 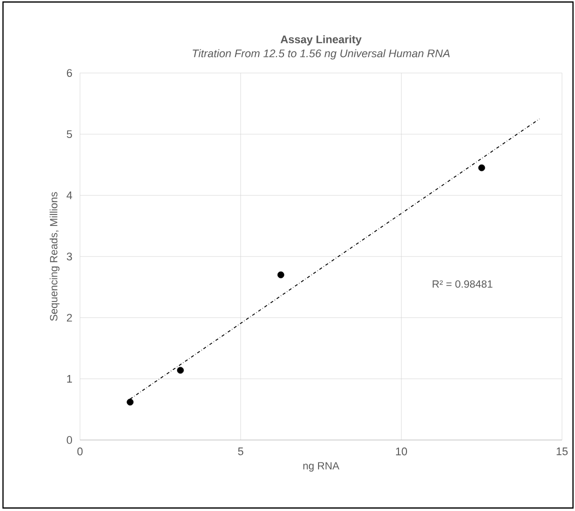 I want to click on y-tick-label: 4, so click(x=69, y=196).